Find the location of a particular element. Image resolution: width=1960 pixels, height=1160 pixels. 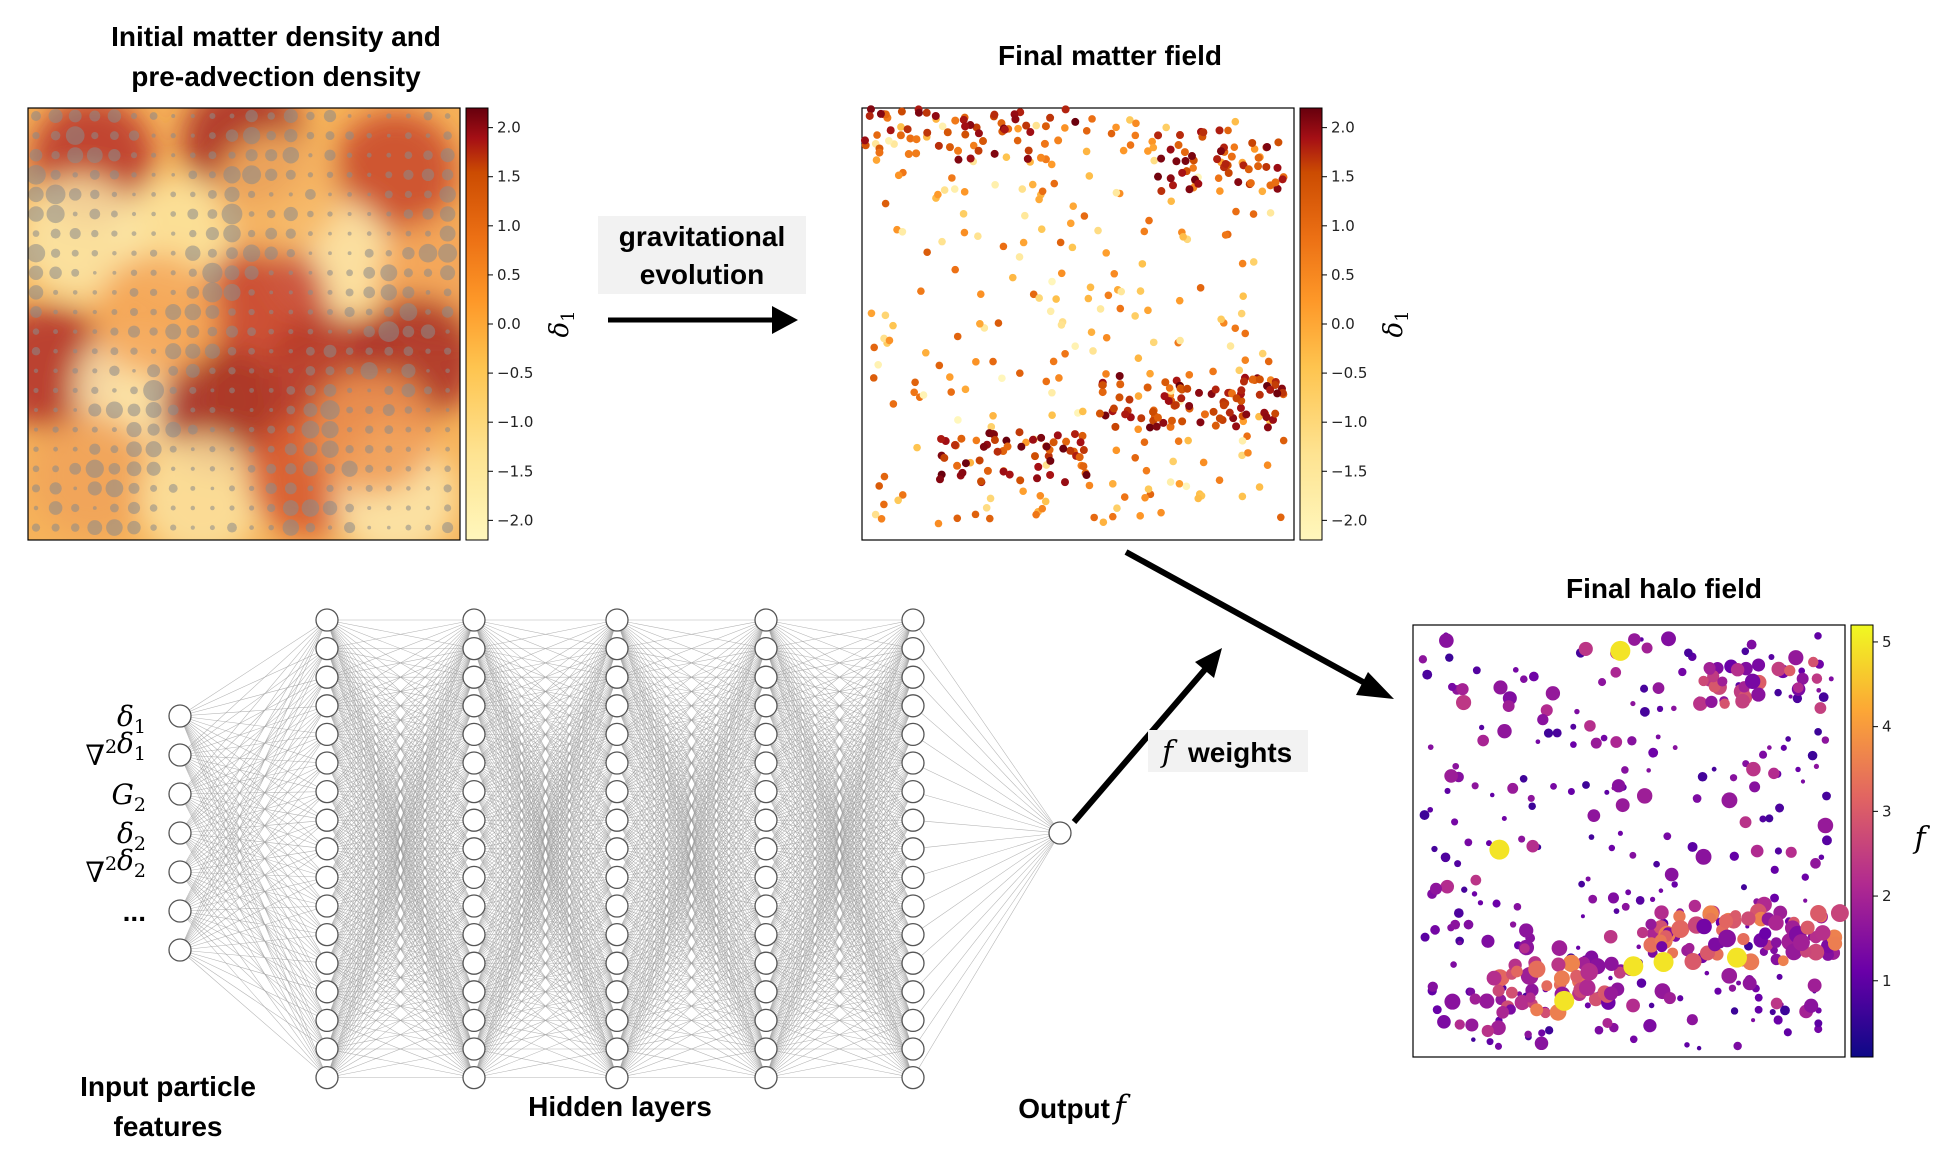

initial-colorbar-tick-label: 2.0 is located at coordinates (509, 128).